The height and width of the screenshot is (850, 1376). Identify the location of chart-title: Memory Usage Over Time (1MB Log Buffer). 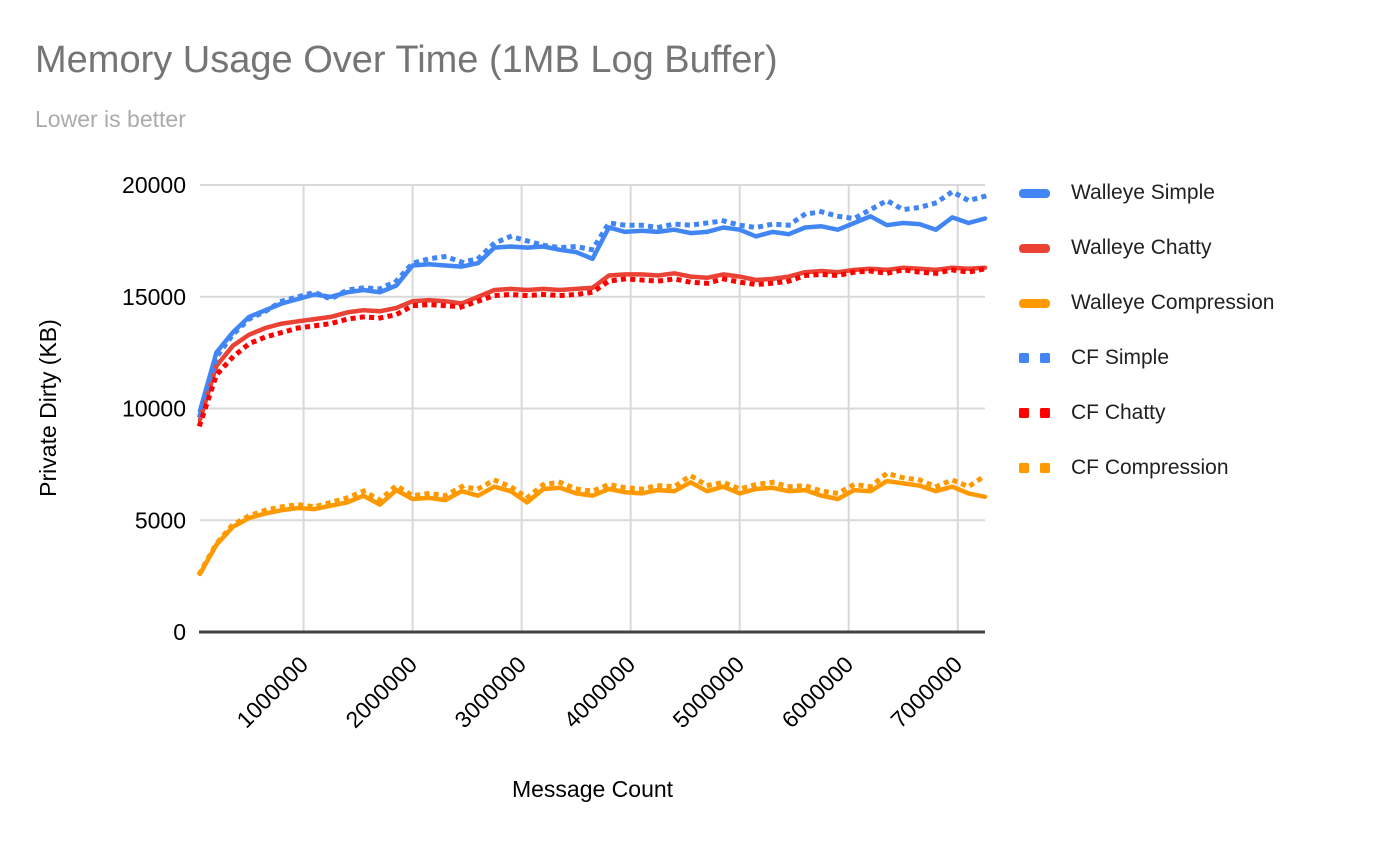
(406, 60).